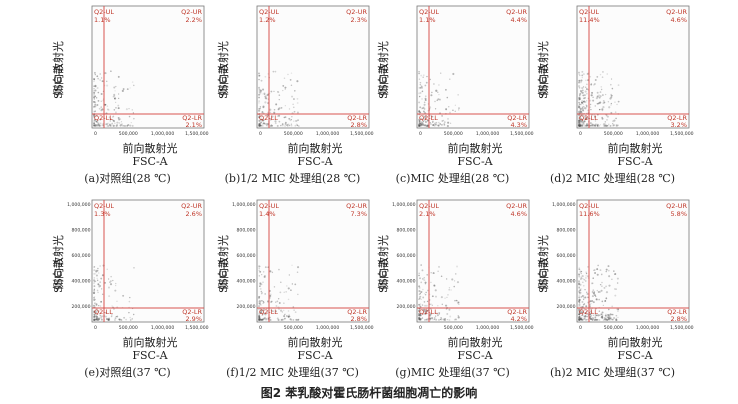  What do you see at coordinates (246, 231) in the screenshot?
I see `y-tick-label: 800,000` at bounding box center [246, 231].